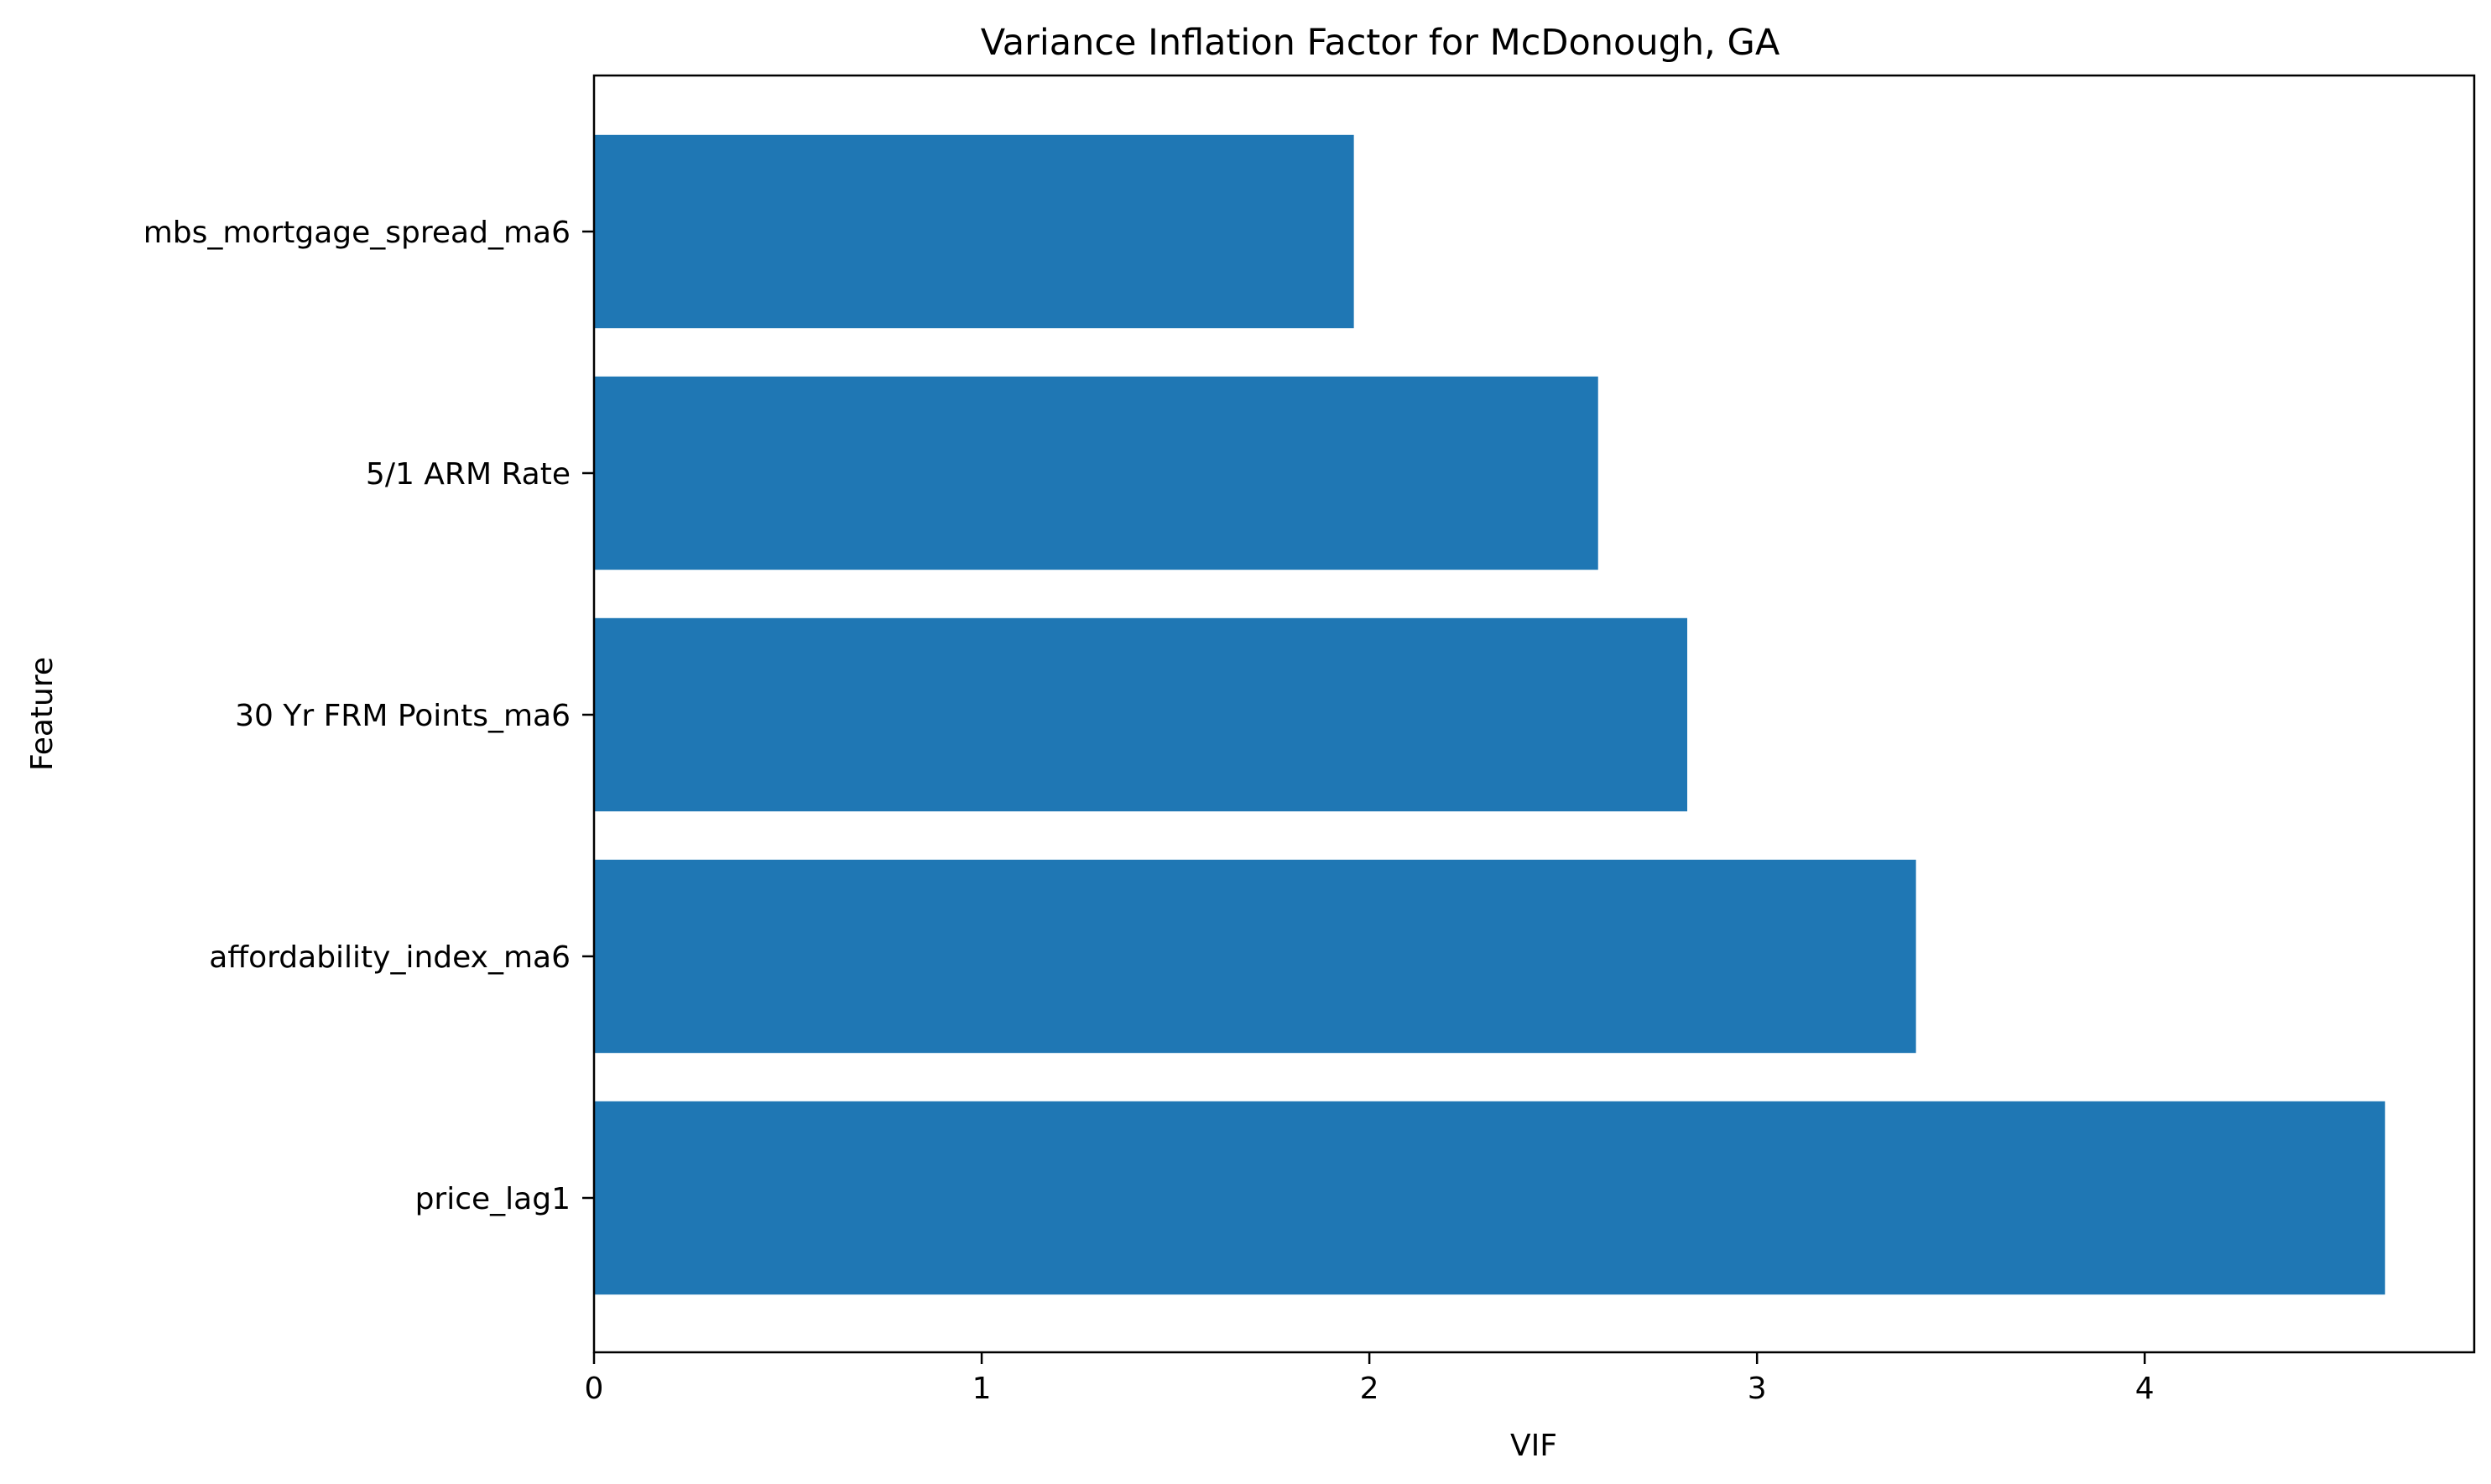  I want to click on x-tick-label-3: 3, so click(1757, 1389).